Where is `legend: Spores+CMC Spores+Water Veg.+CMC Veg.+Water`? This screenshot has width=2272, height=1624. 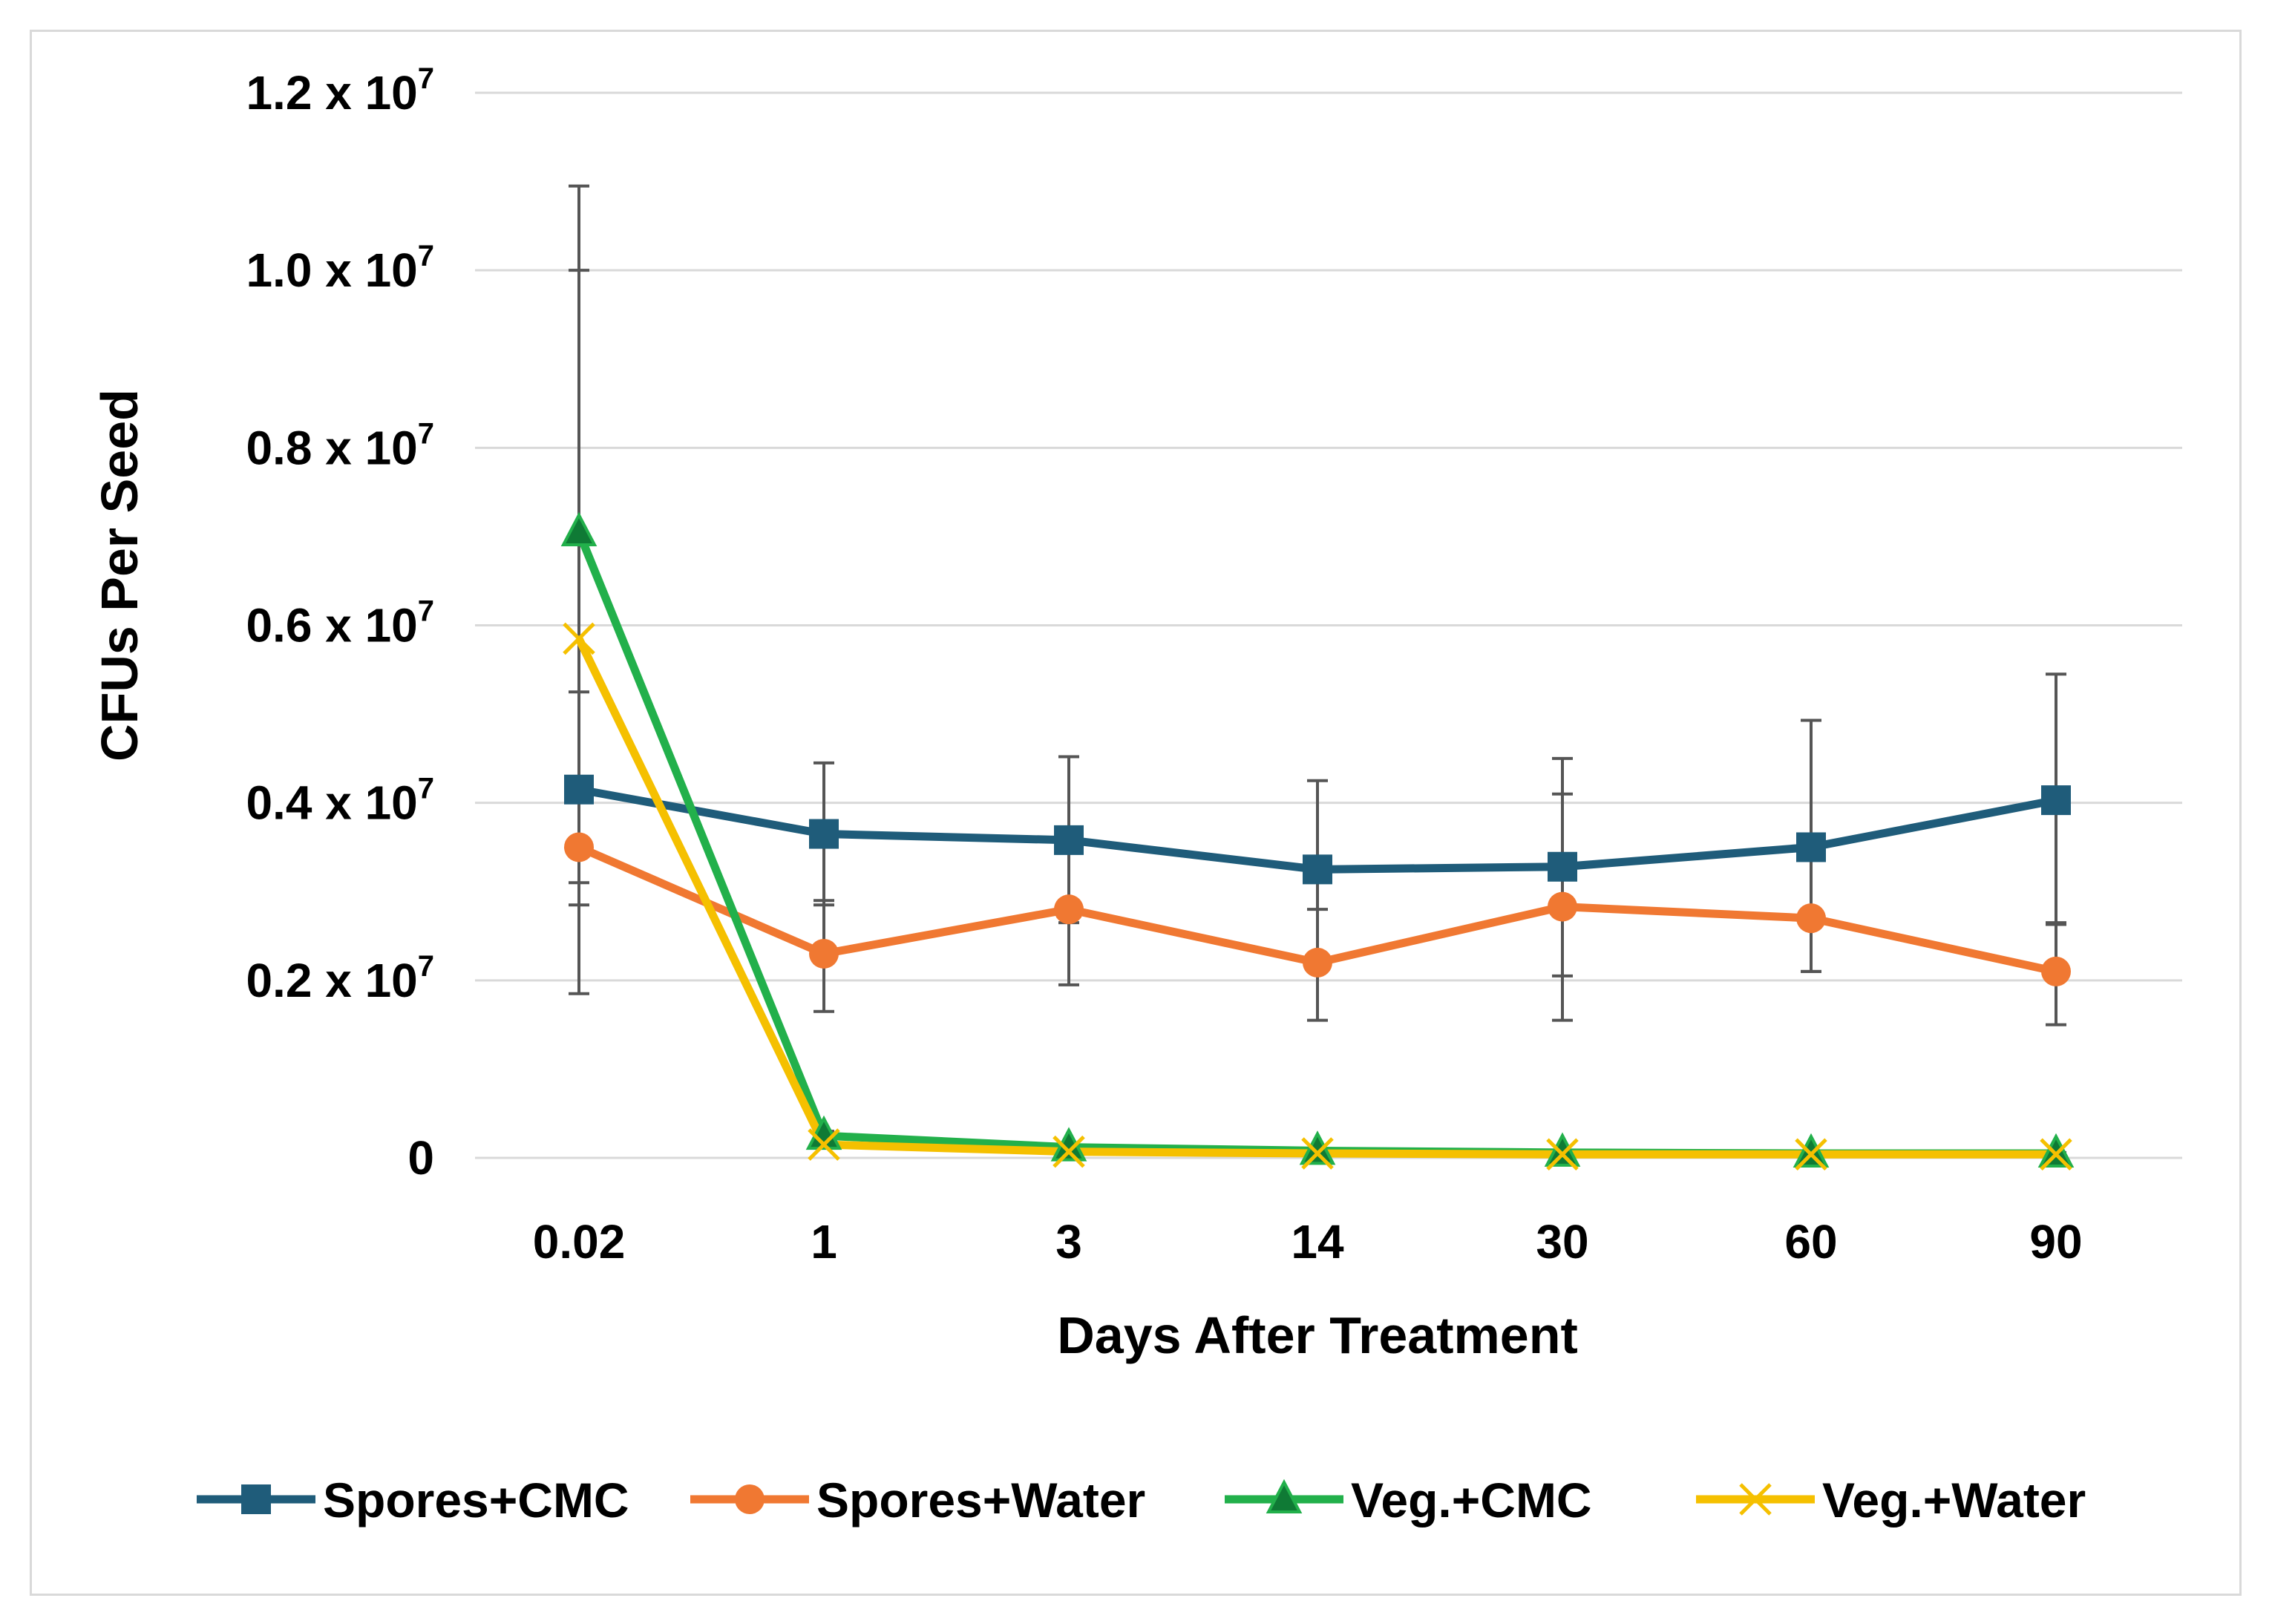 legend: Spores+CMC Spores+Water Veg.+CMC Veg.+Water is located at coordinates (1142, 1501).